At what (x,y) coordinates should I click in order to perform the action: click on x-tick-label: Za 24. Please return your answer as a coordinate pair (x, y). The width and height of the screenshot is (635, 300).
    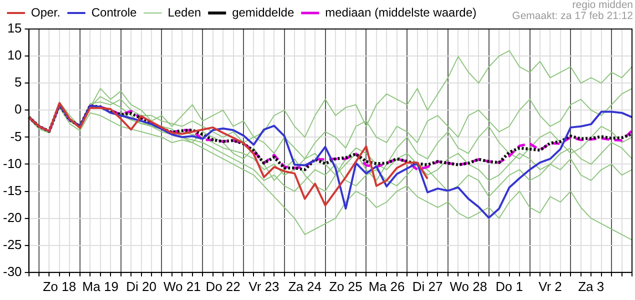
    Looking at the image, I should click on (305, 286).